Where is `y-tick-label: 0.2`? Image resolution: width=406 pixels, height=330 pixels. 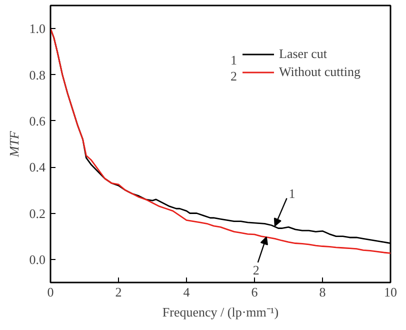 y-tick-label: 0.2 is located at coordinates (37, 213).